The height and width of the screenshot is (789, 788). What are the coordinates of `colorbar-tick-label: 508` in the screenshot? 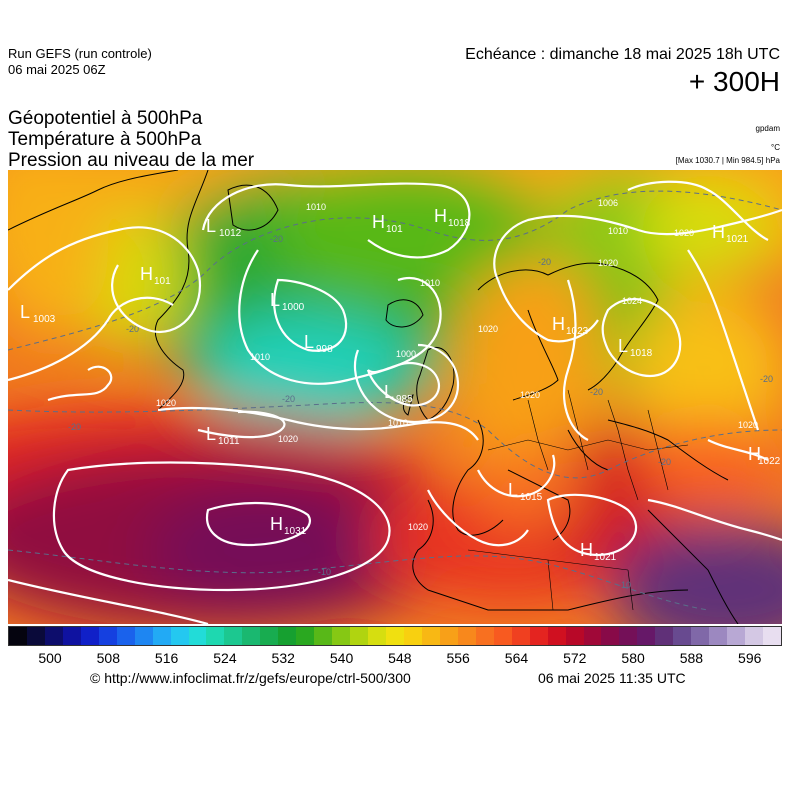 It's located at (108, 658).